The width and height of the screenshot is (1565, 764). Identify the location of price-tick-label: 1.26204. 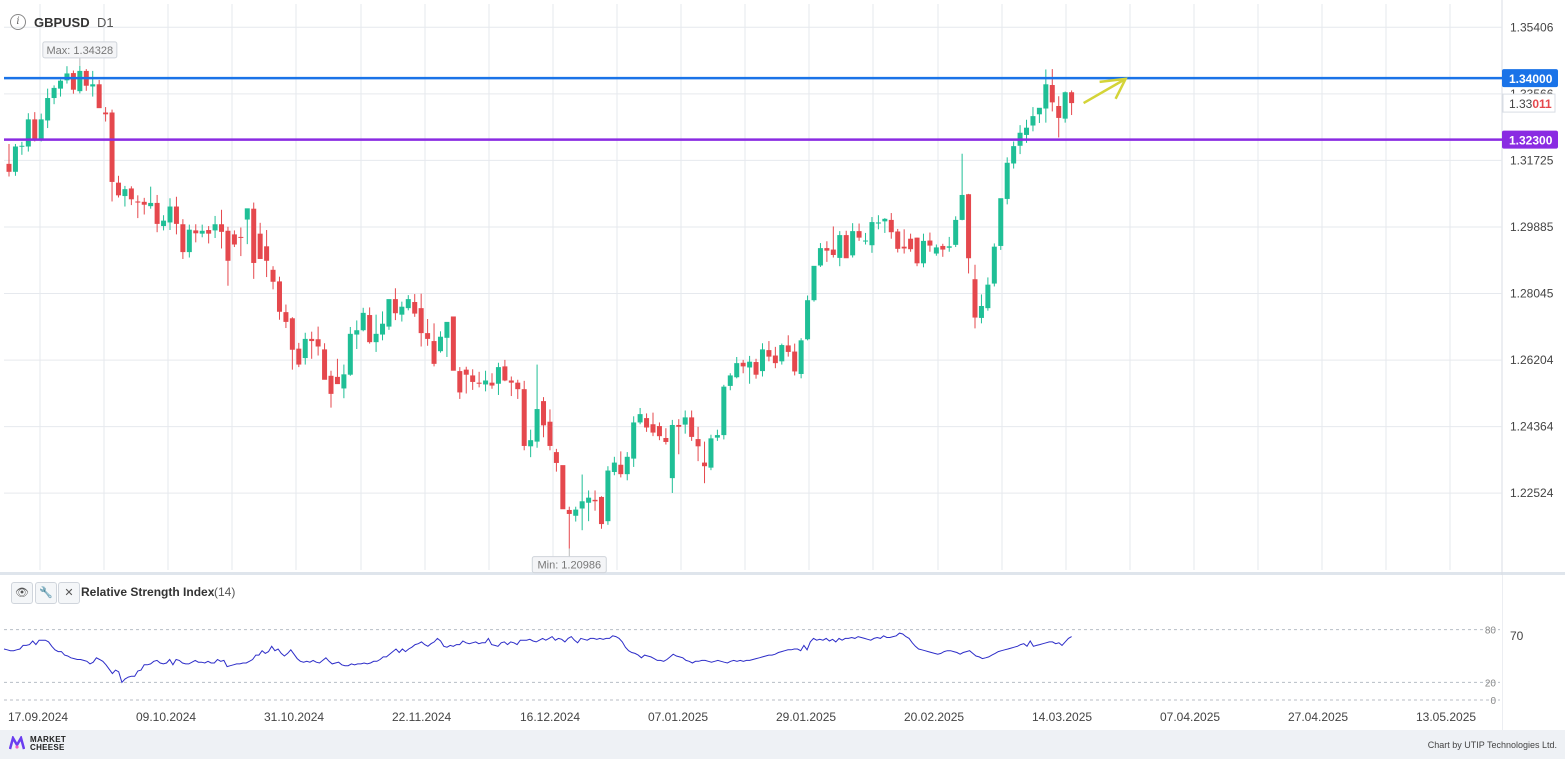
(1532, 360).